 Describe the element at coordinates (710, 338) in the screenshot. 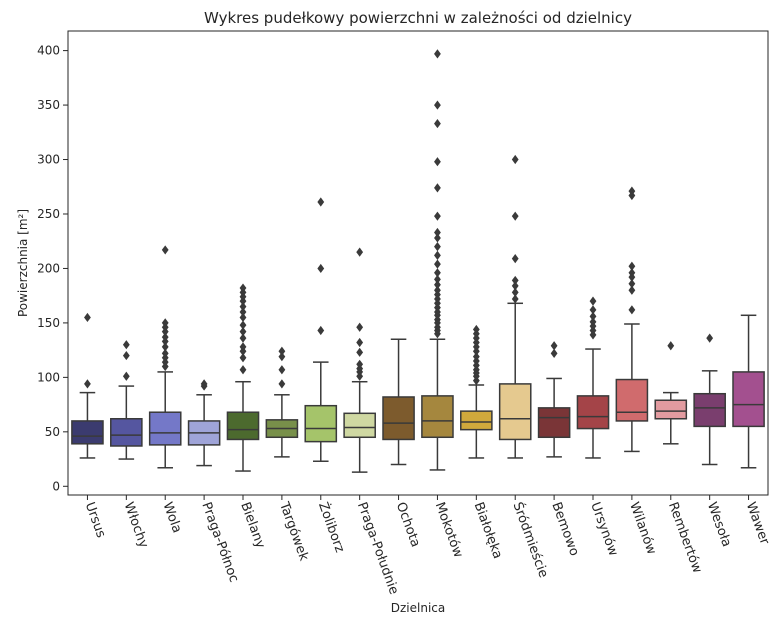

I see `box-16-outlier-point` at that location.